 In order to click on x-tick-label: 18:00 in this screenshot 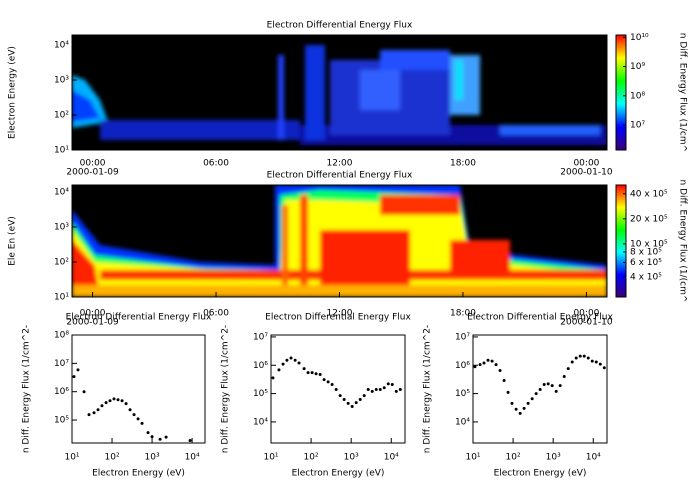, I will do `click(463, 314)`.